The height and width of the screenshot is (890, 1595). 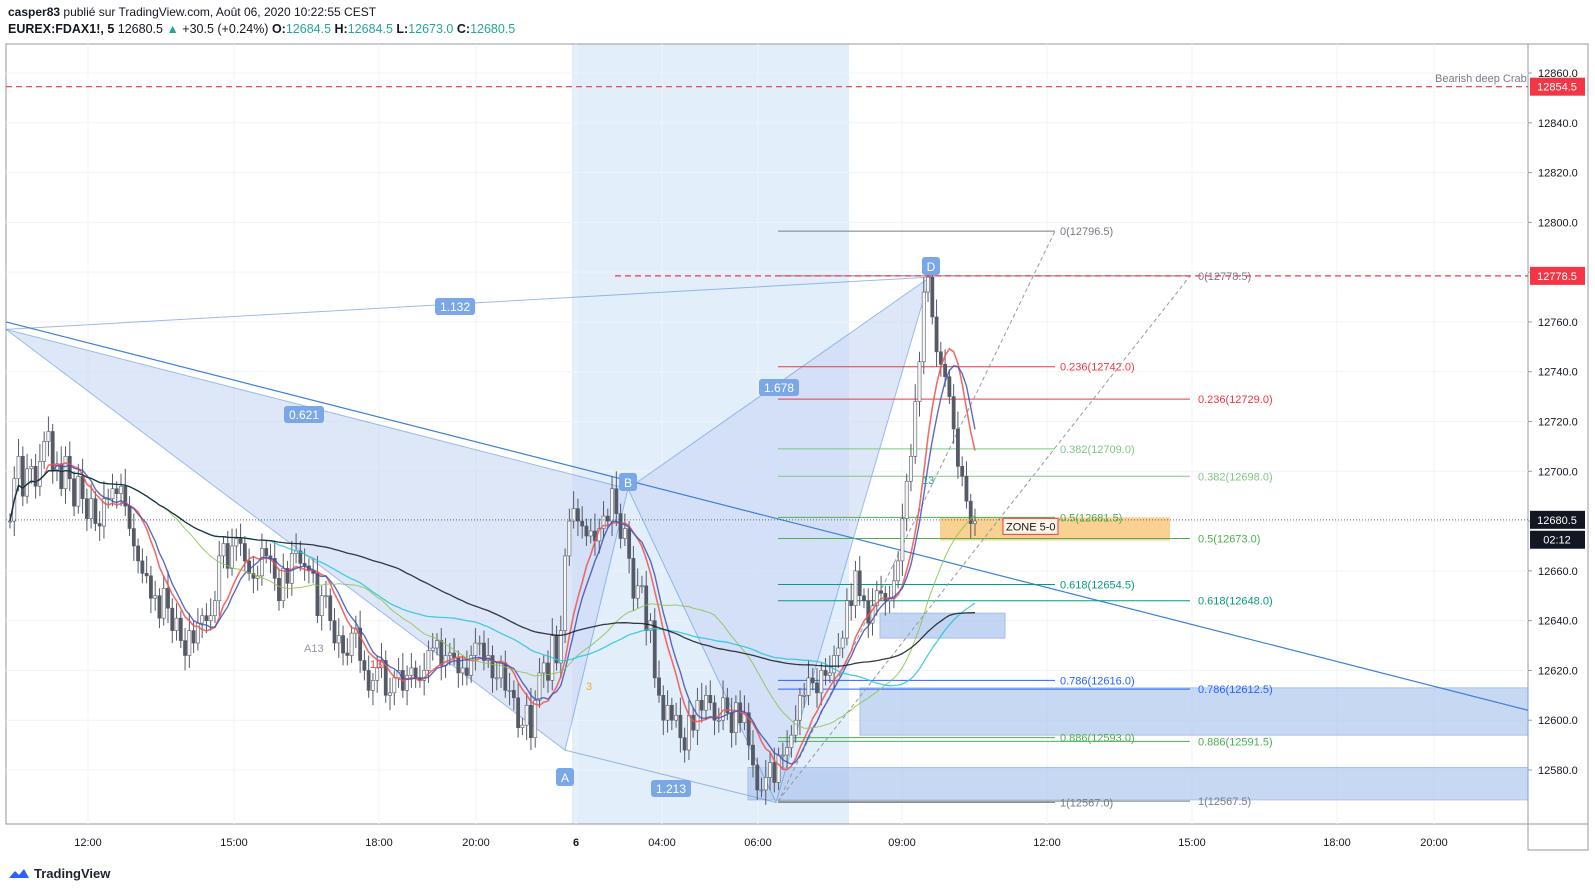 What do you see at coordinates (1558, 572) in the screenshot?
I see `y-tick-label-4: 12660.0` at bounding box center [1558, 572].